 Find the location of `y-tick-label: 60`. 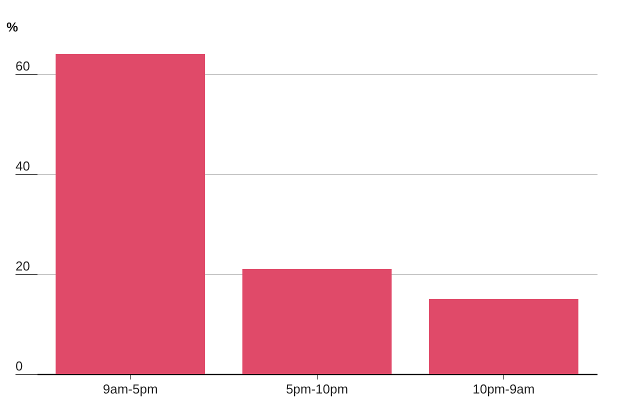

y-tick-label: 60 is located at coordinates (23, 66).